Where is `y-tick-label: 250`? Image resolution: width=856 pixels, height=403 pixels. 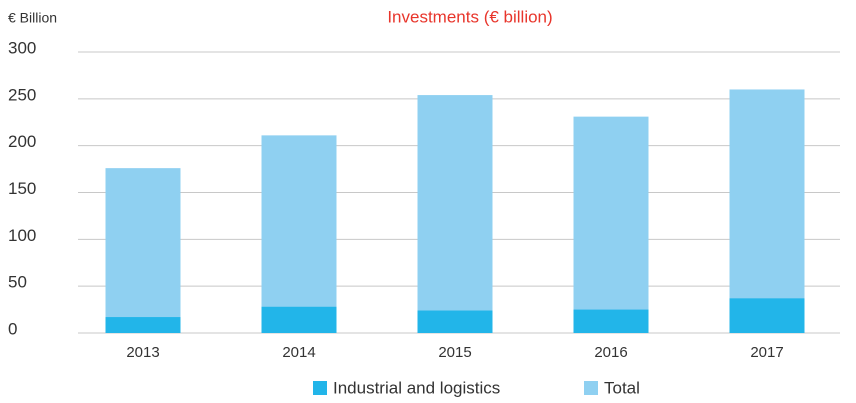
y-tick-label: 250 is located at coordinates (22, 94).